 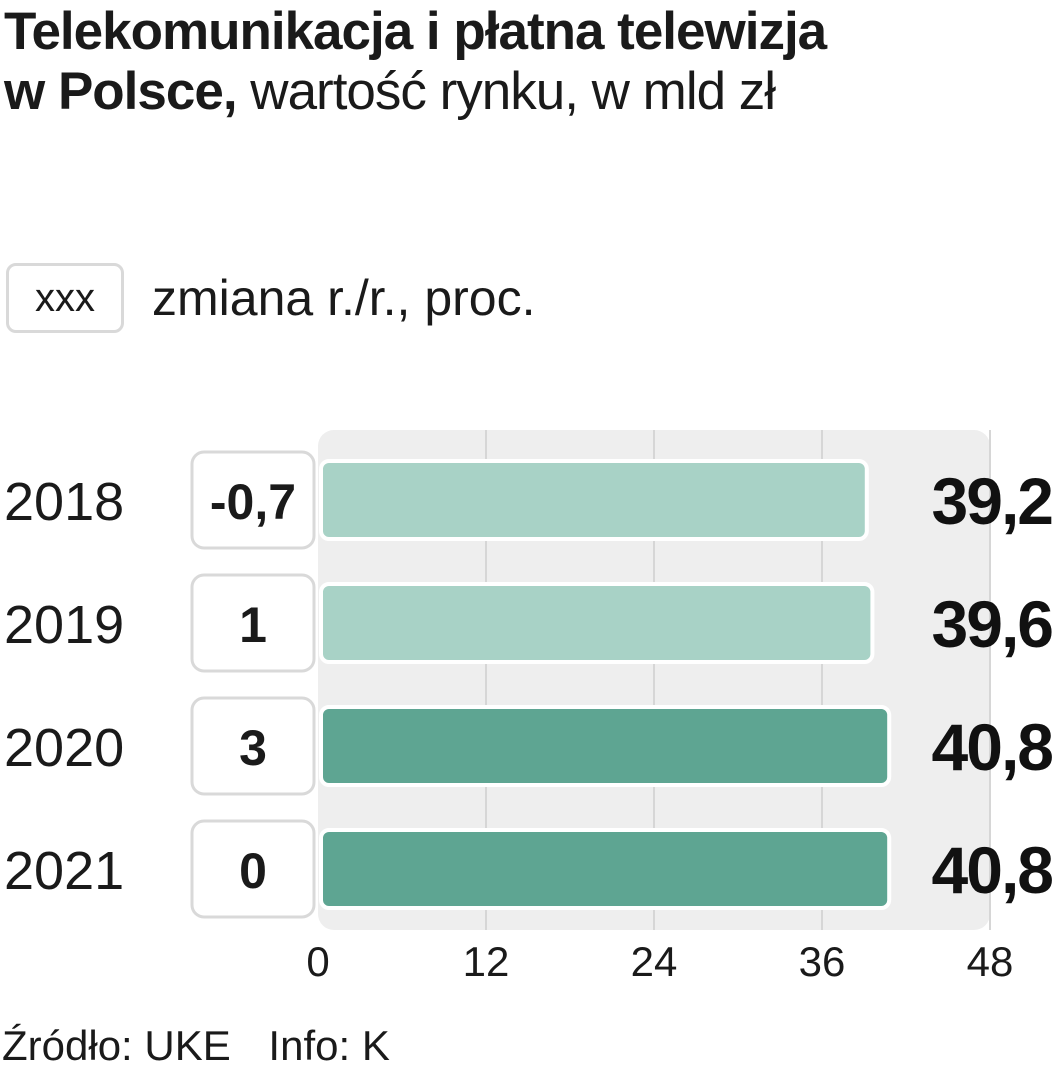 I want to click on info-text: Info: K, so click(x=329, y=1045).